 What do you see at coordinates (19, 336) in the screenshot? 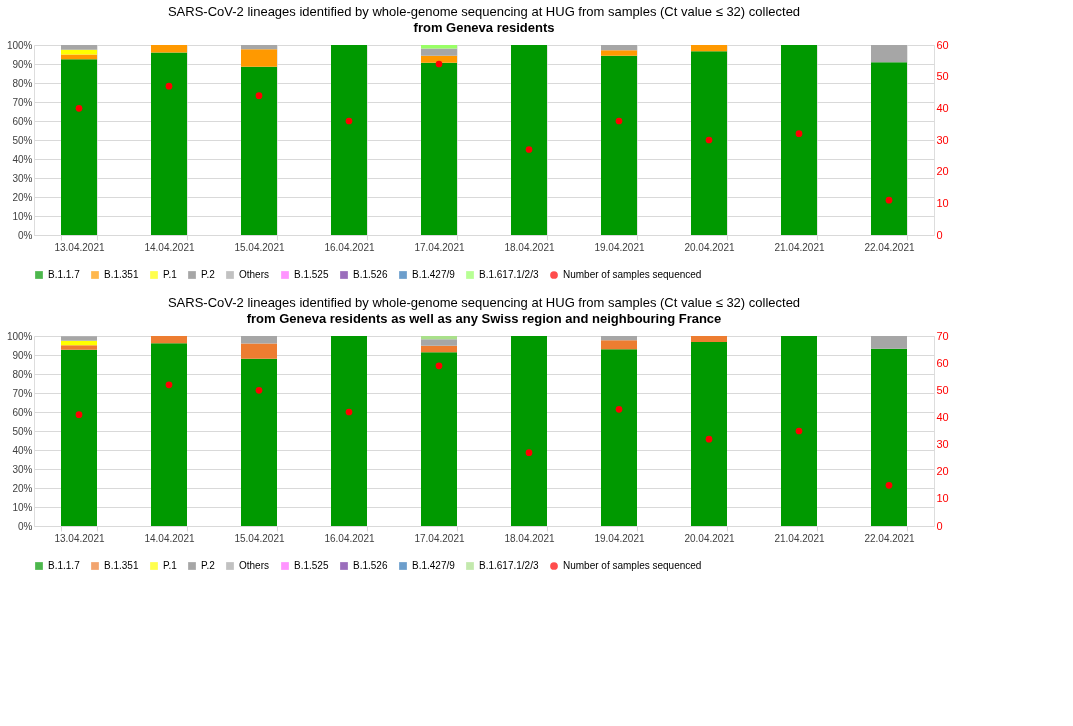
I see `y-tick-label: 100%` at bounding box center [19, 336].